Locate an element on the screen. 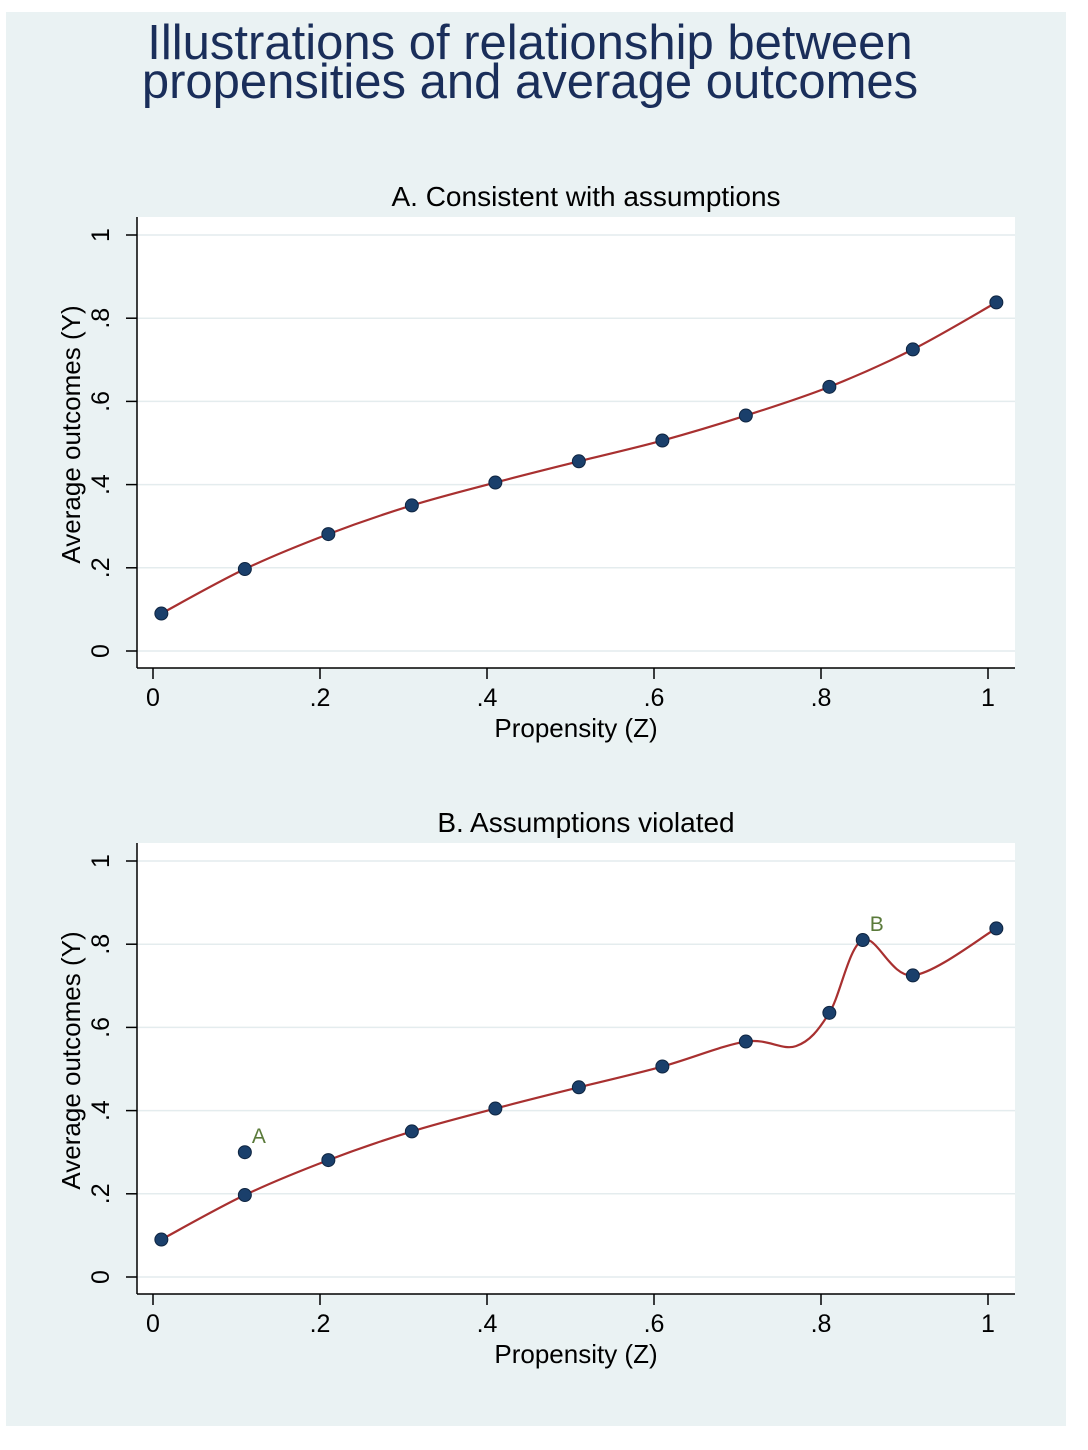 This screenshot has width=1088, height=1450. plot-title: A. Consistent with assumptions is located at coordinates (585, 196).